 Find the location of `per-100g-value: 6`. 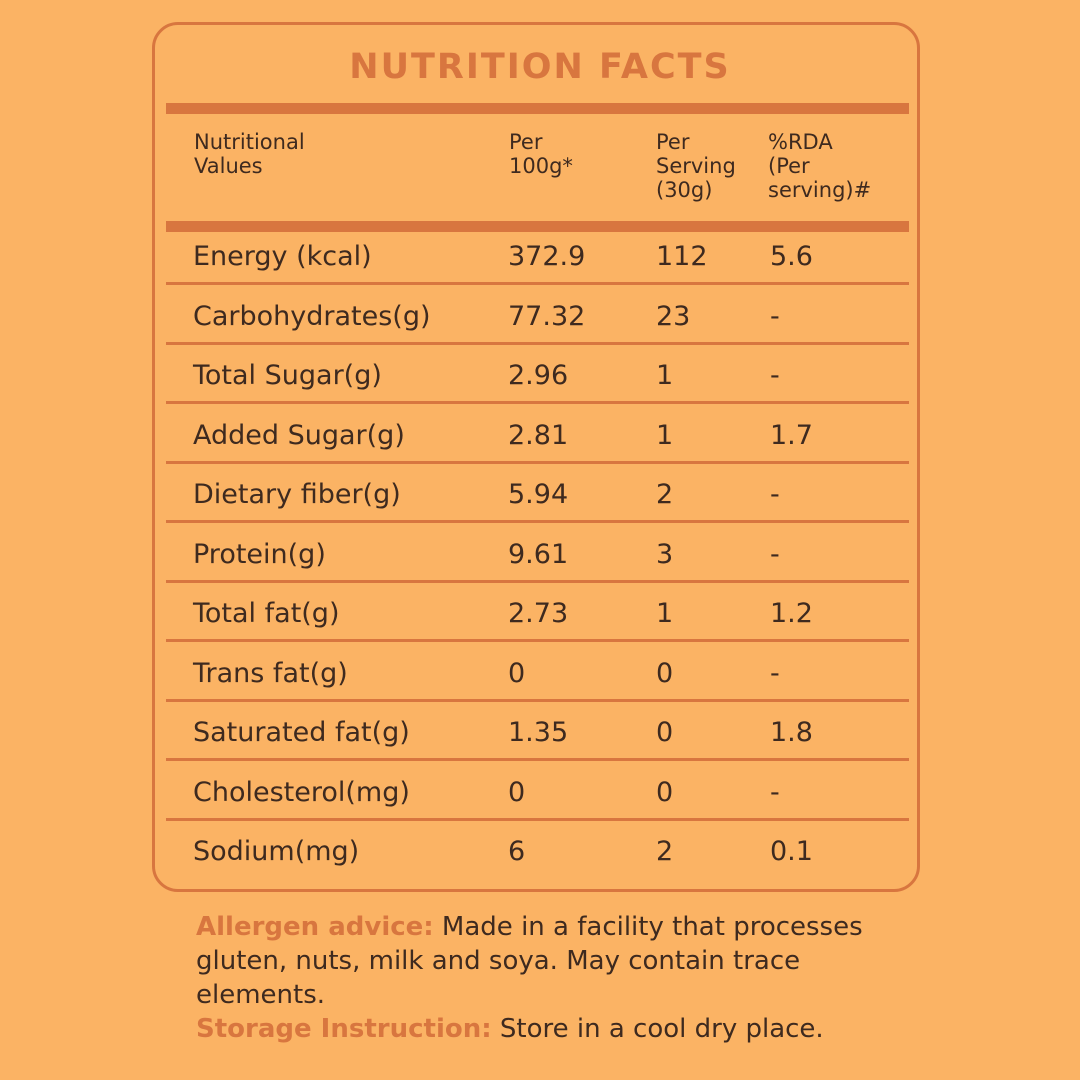

per-100g-value: 6 is located at coordinates (517, 851).